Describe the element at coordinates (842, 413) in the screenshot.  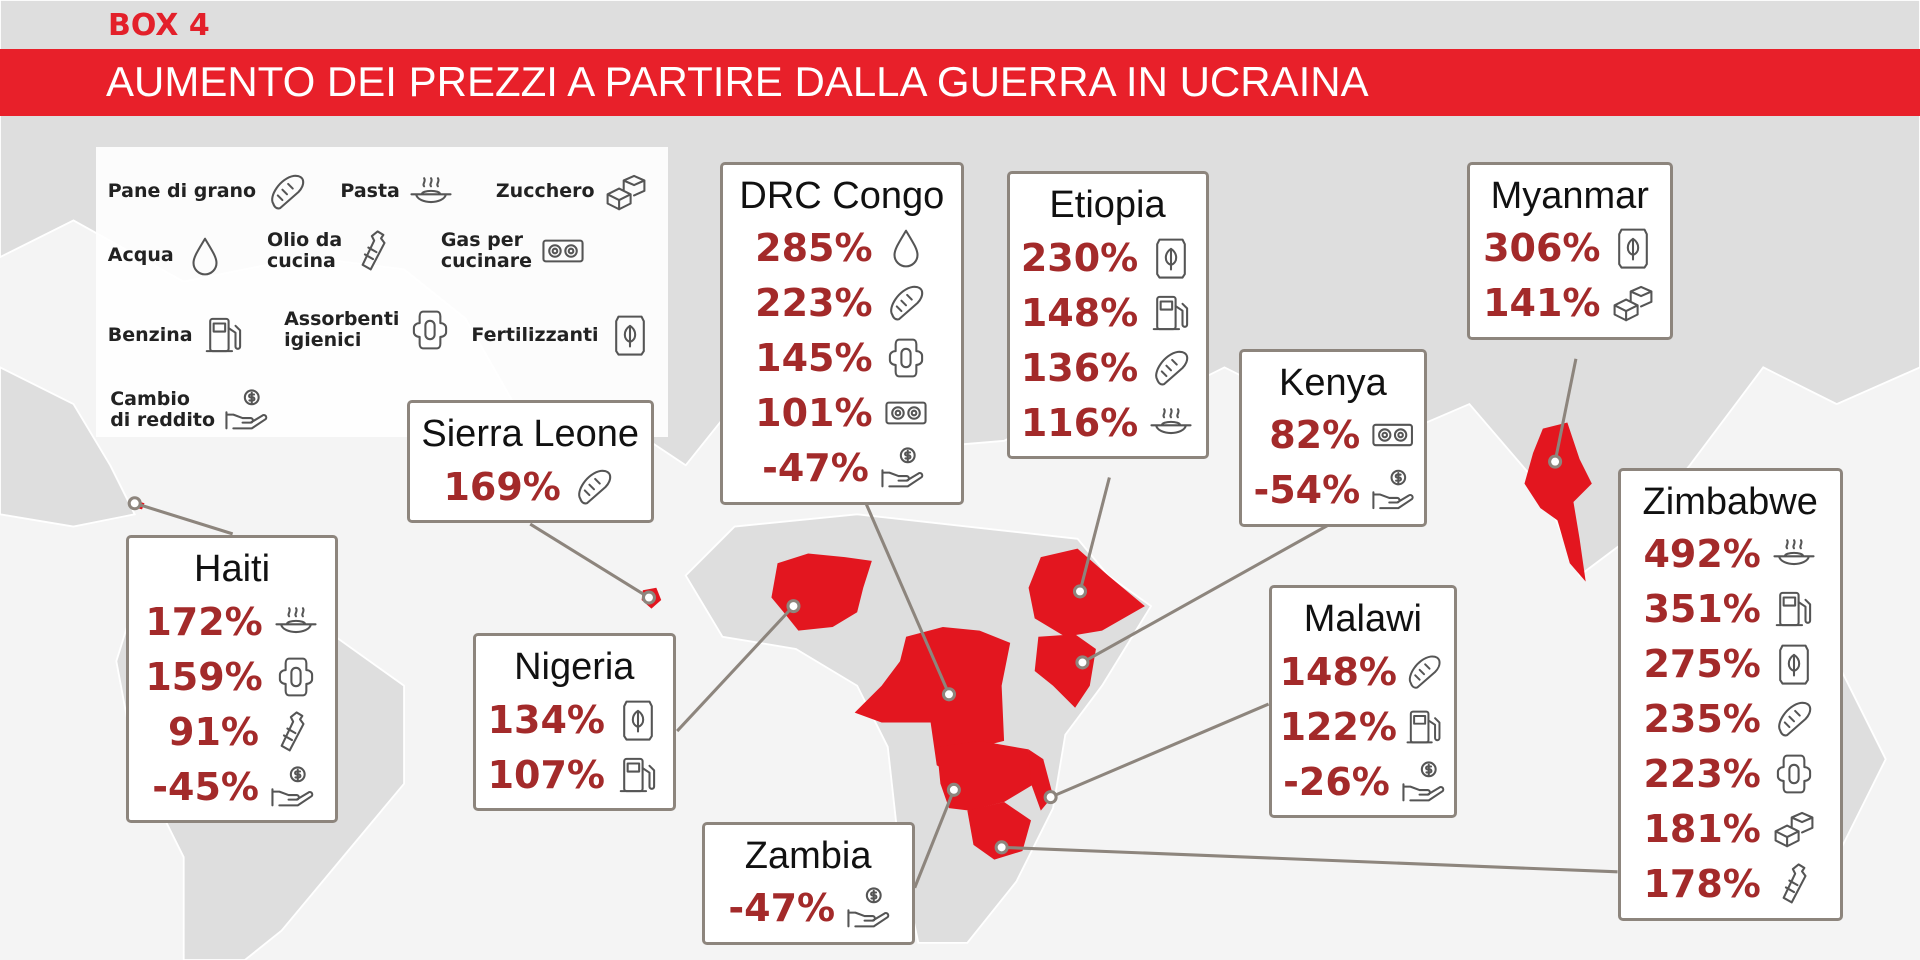
I see `price-row: 101%` at that location.